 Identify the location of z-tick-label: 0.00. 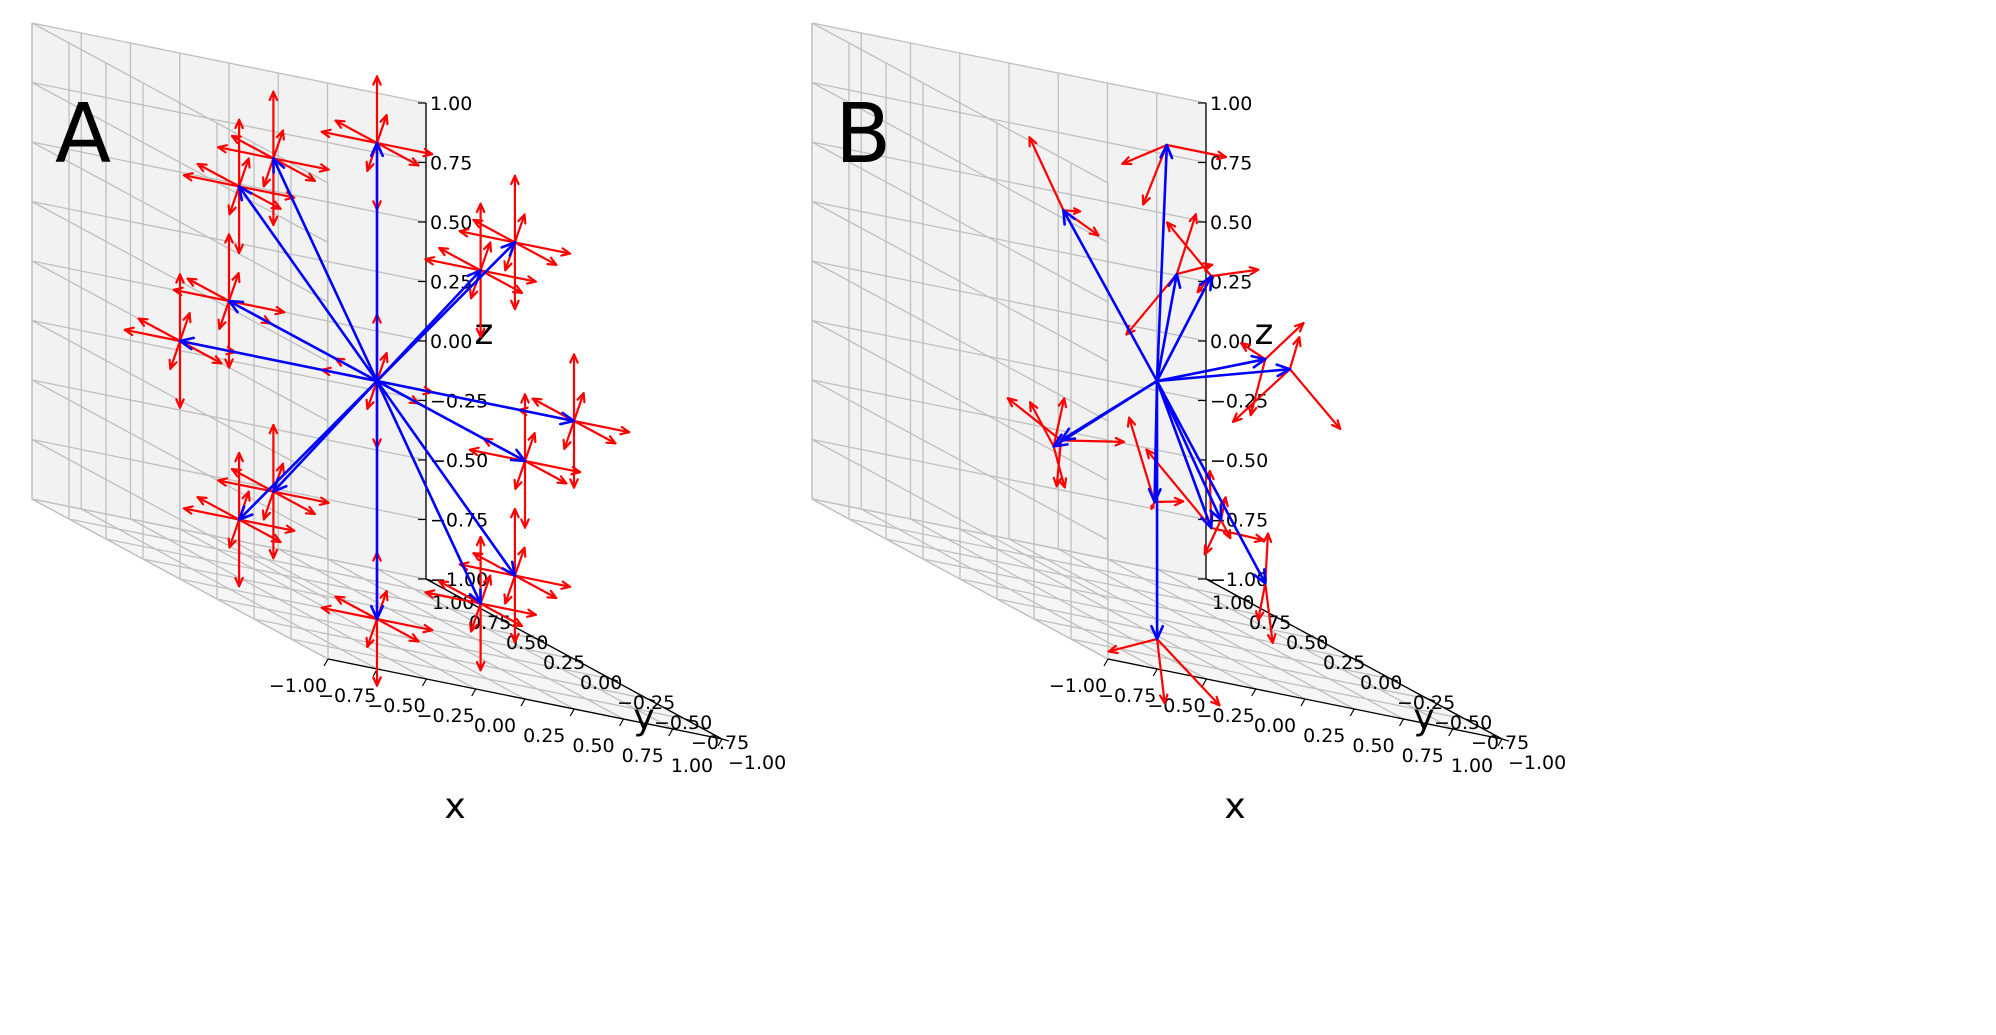
(451, 342).